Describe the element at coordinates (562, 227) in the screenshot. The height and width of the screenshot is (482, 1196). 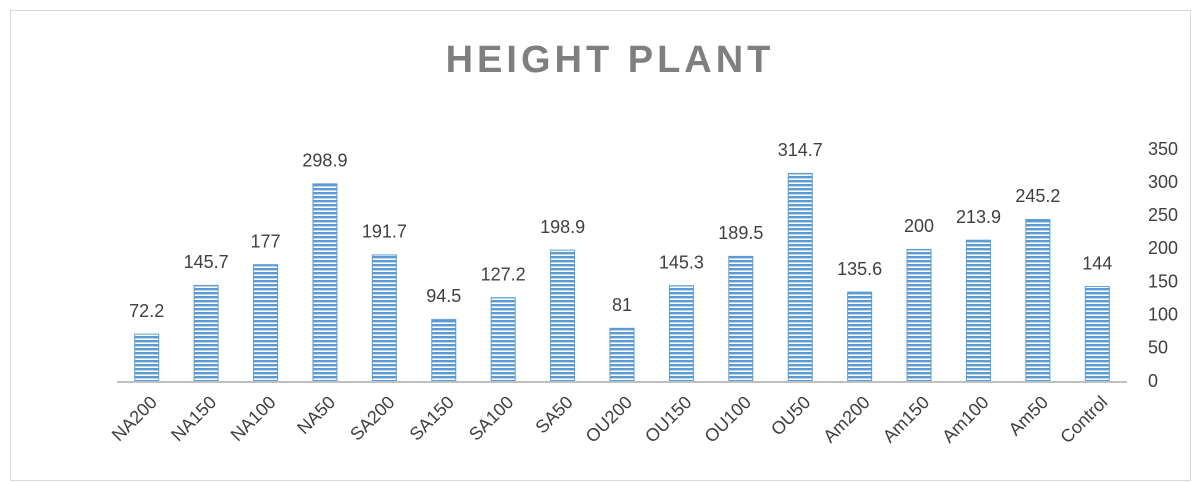
I see `data-label: 198.9` at that location.